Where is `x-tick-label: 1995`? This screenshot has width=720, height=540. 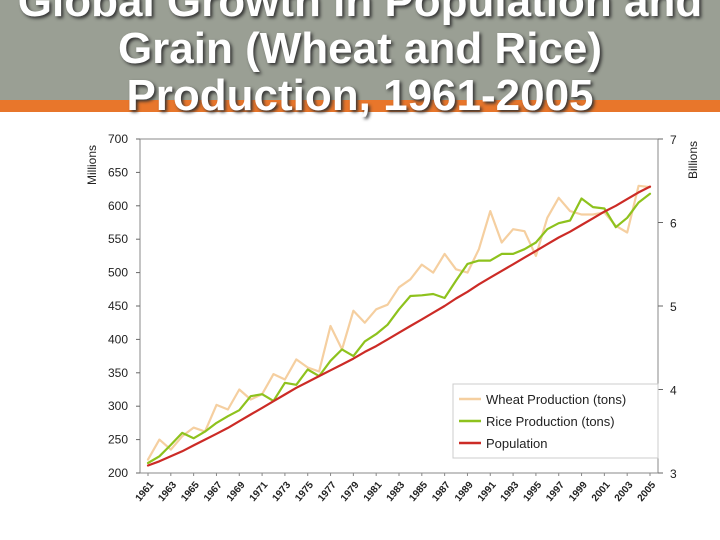 x-tick-label: 1995 is located at coordinates (532, 492).